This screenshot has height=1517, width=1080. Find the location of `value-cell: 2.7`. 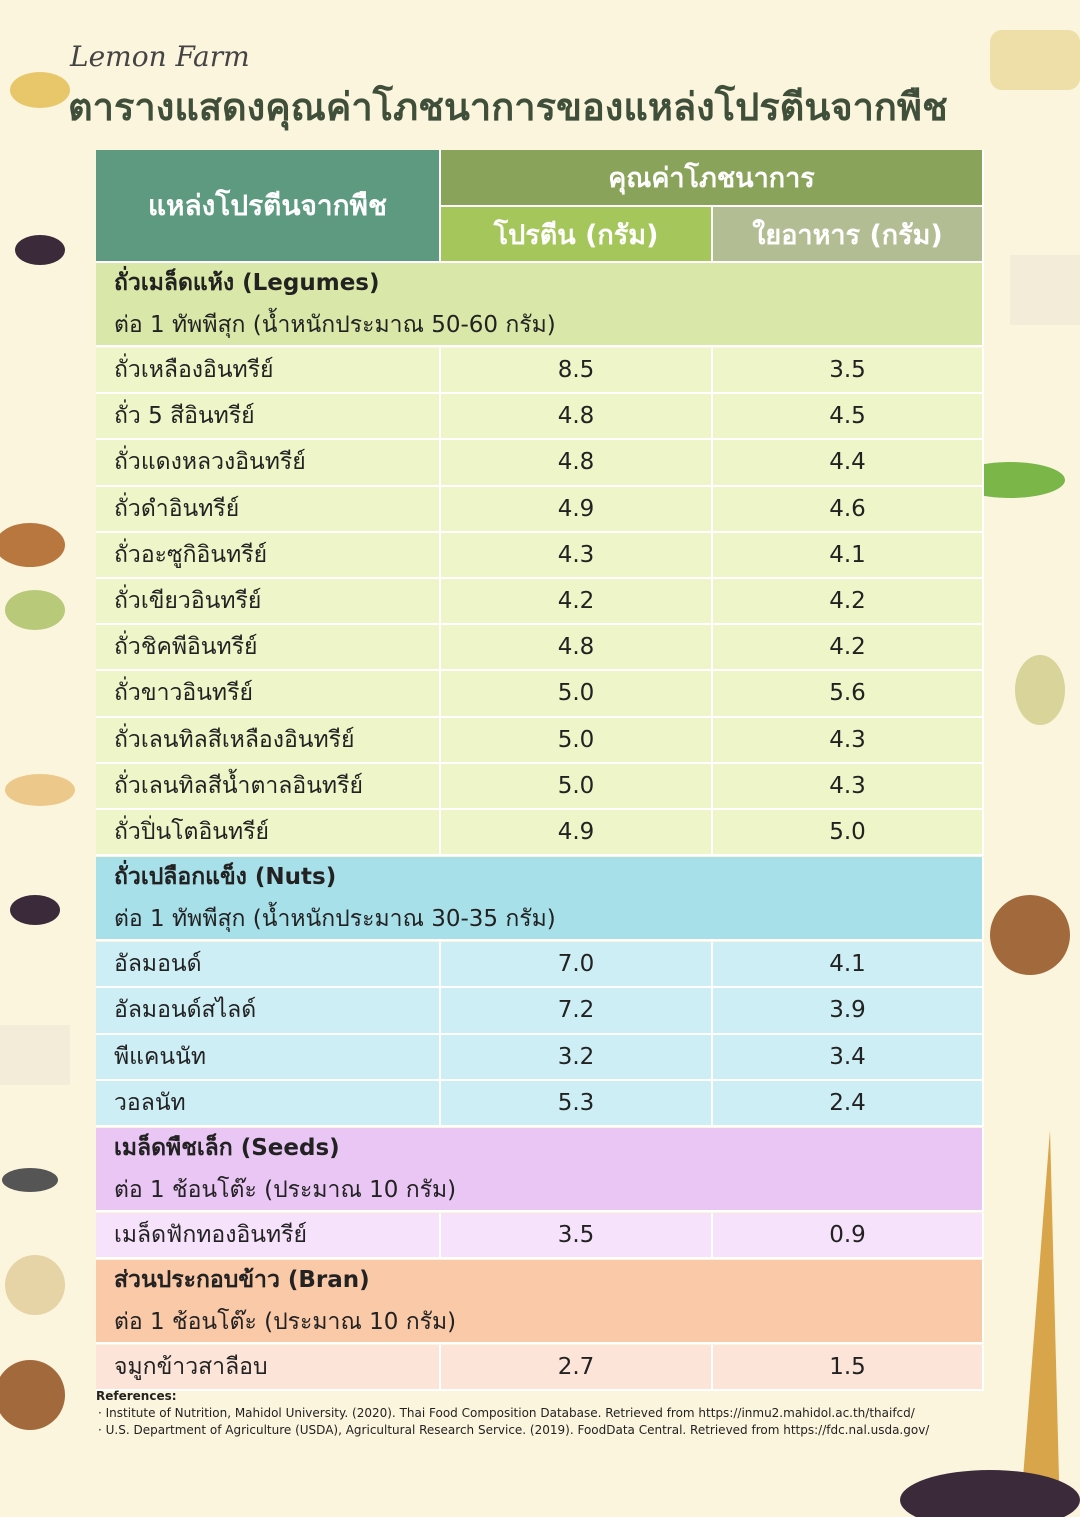

value-cell: 2.7 is located at coordinates (577, 1368).